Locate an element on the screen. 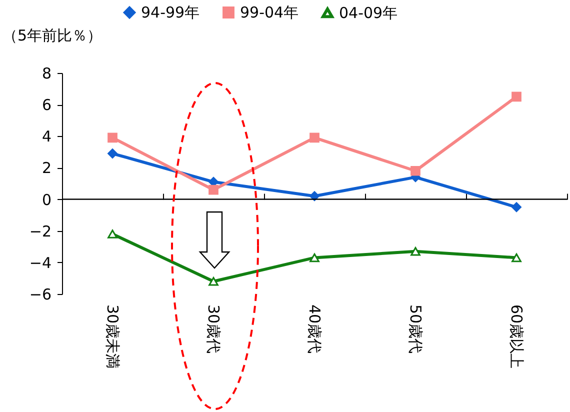 The width and height of the screenshot is (570, 412). y-tick-label: 2 is located at coordinates (47, 168).